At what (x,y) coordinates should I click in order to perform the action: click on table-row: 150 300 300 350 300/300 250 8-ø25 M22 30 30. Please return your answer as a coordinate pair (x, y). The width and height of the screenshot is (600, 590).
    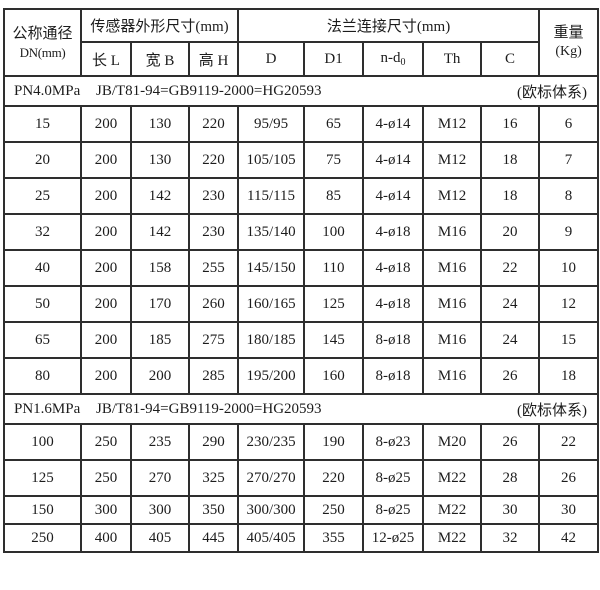
    Looking at the image, I should click on (301, 510).